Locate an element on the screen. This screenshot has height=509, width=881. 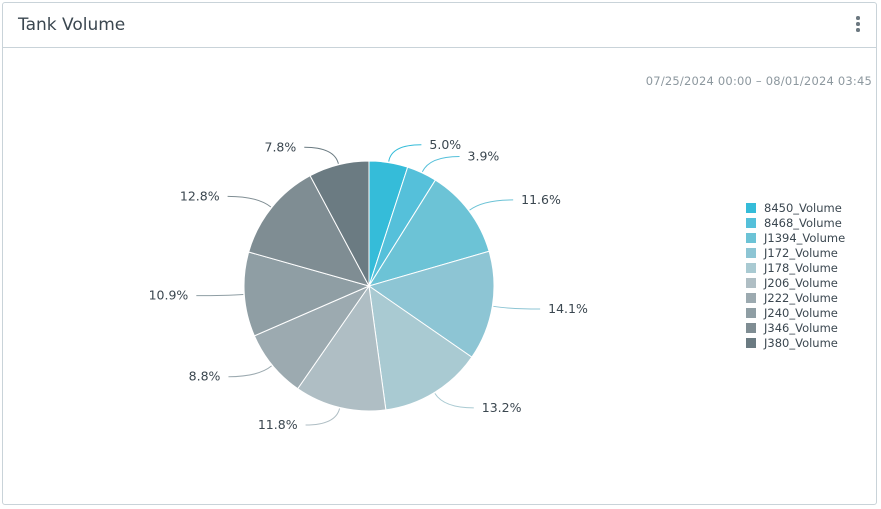
legend-label: J346_Volume is located at coordinates (801, 327).